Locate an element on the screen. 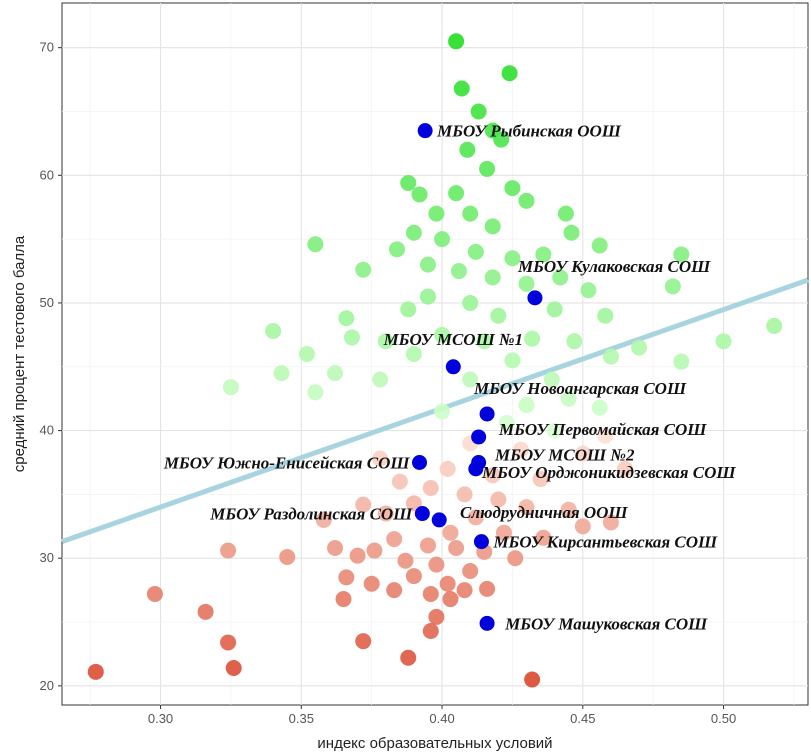  highlighted-points is located at coordinates (477, 377).